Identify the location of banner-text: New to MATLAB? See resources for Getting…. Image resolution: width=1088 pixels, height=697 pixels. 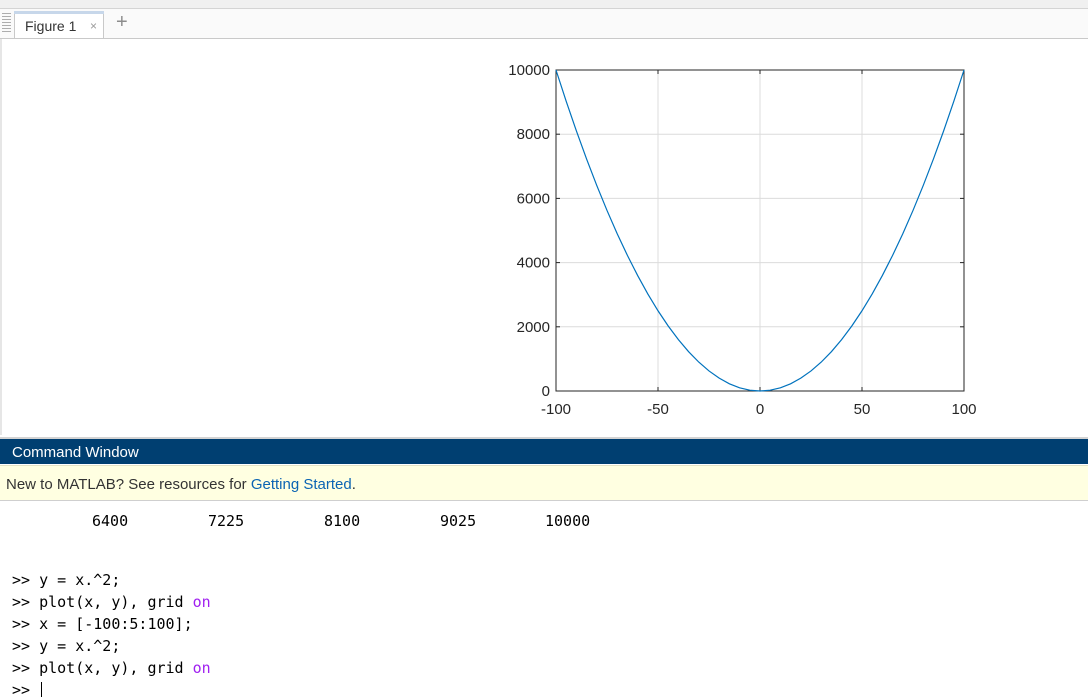
(181, 484).